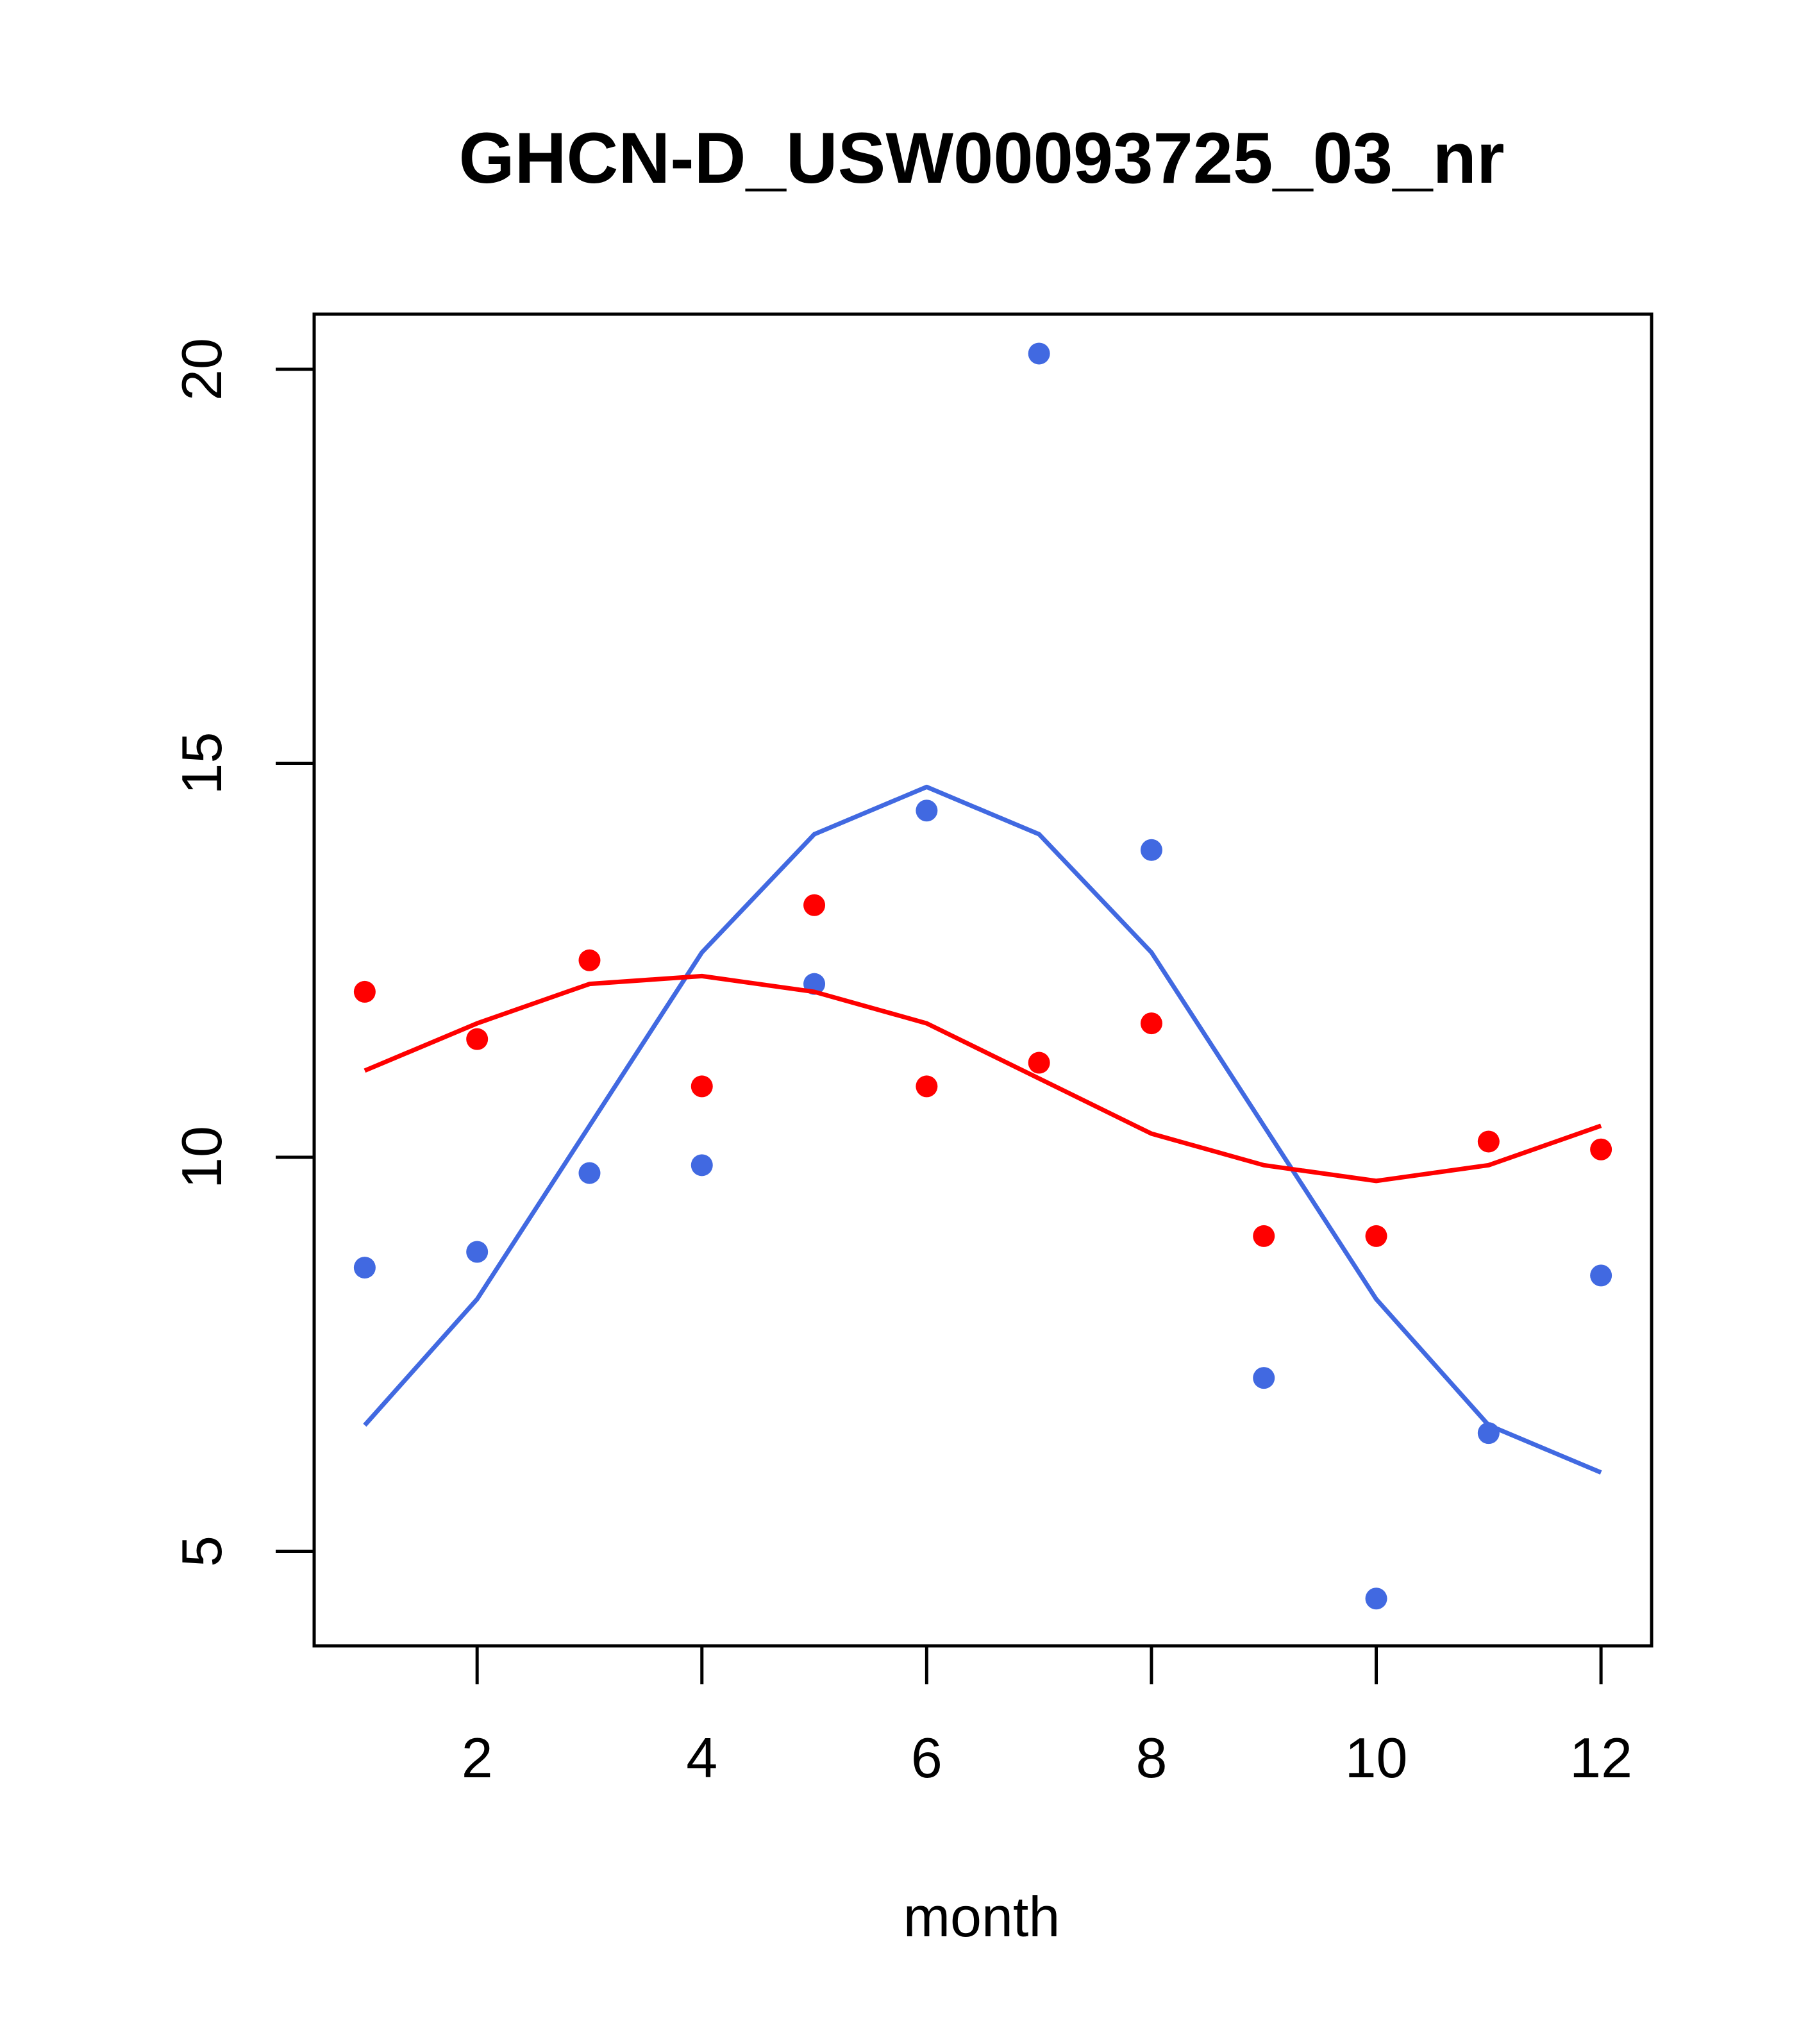 The width and height of the screenshot is (1817, 2044). What do you see at coordinates (982, 158) in the screenshot?
I see `chart-title: GHCN-D_USW00093725_03_nr` at bounding box center [982, 158].